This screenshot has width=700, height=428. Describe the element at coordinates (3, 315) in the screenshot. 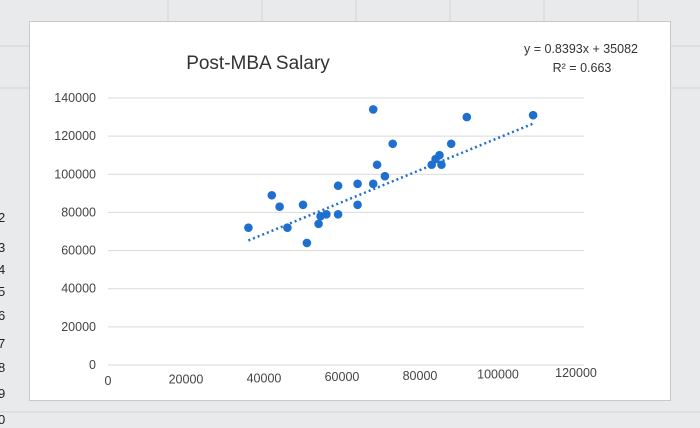

I see `row-number: 6` at that location.